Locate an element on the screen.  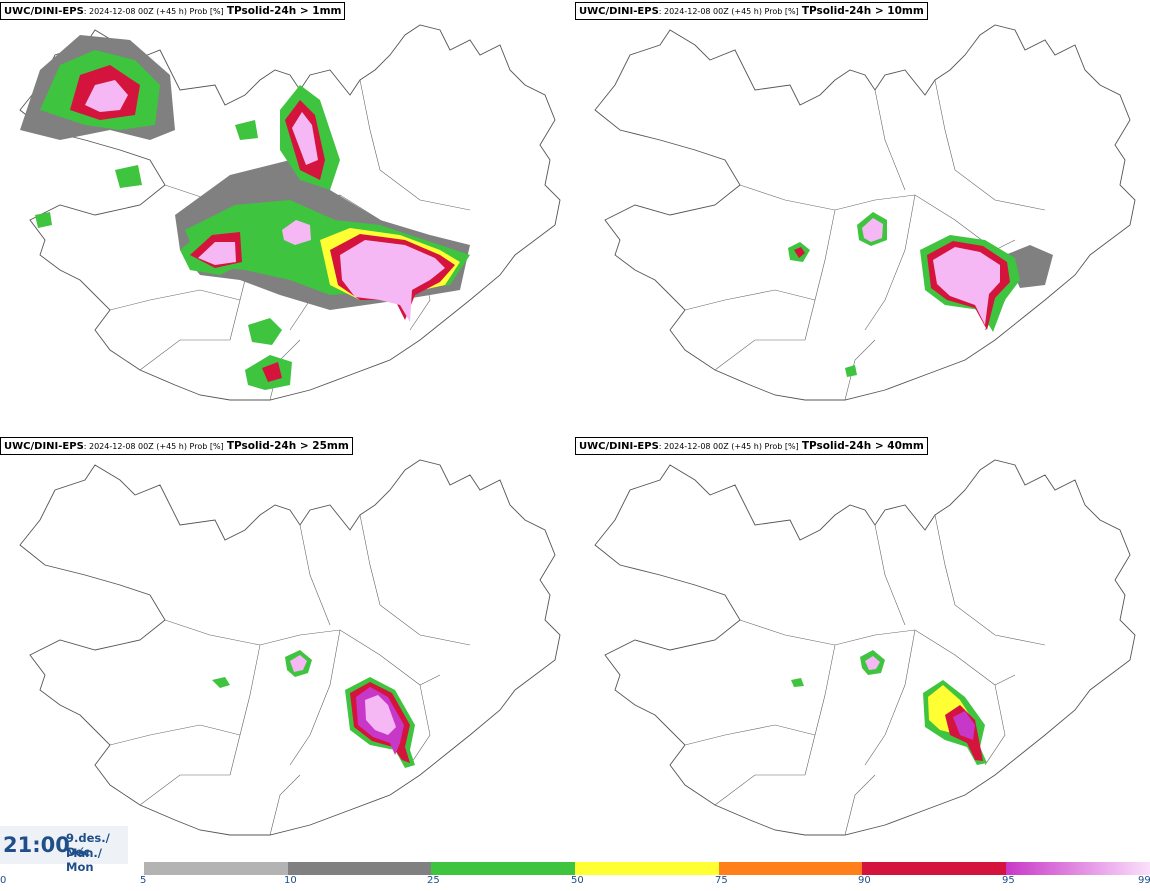
legend-tick-25: 25 is located at coordinates (433, 880).